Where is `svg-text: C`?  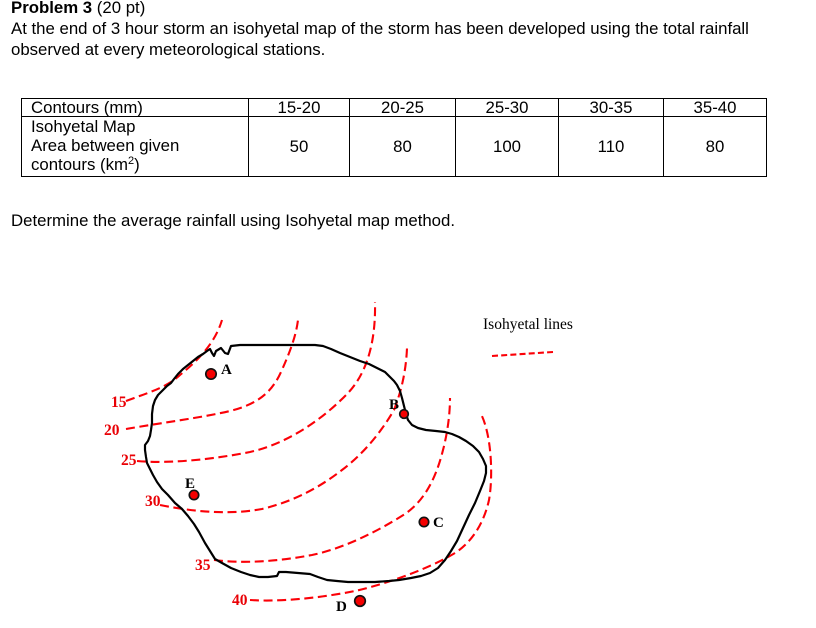
svg-text: C is located at coordinates (438, 523).